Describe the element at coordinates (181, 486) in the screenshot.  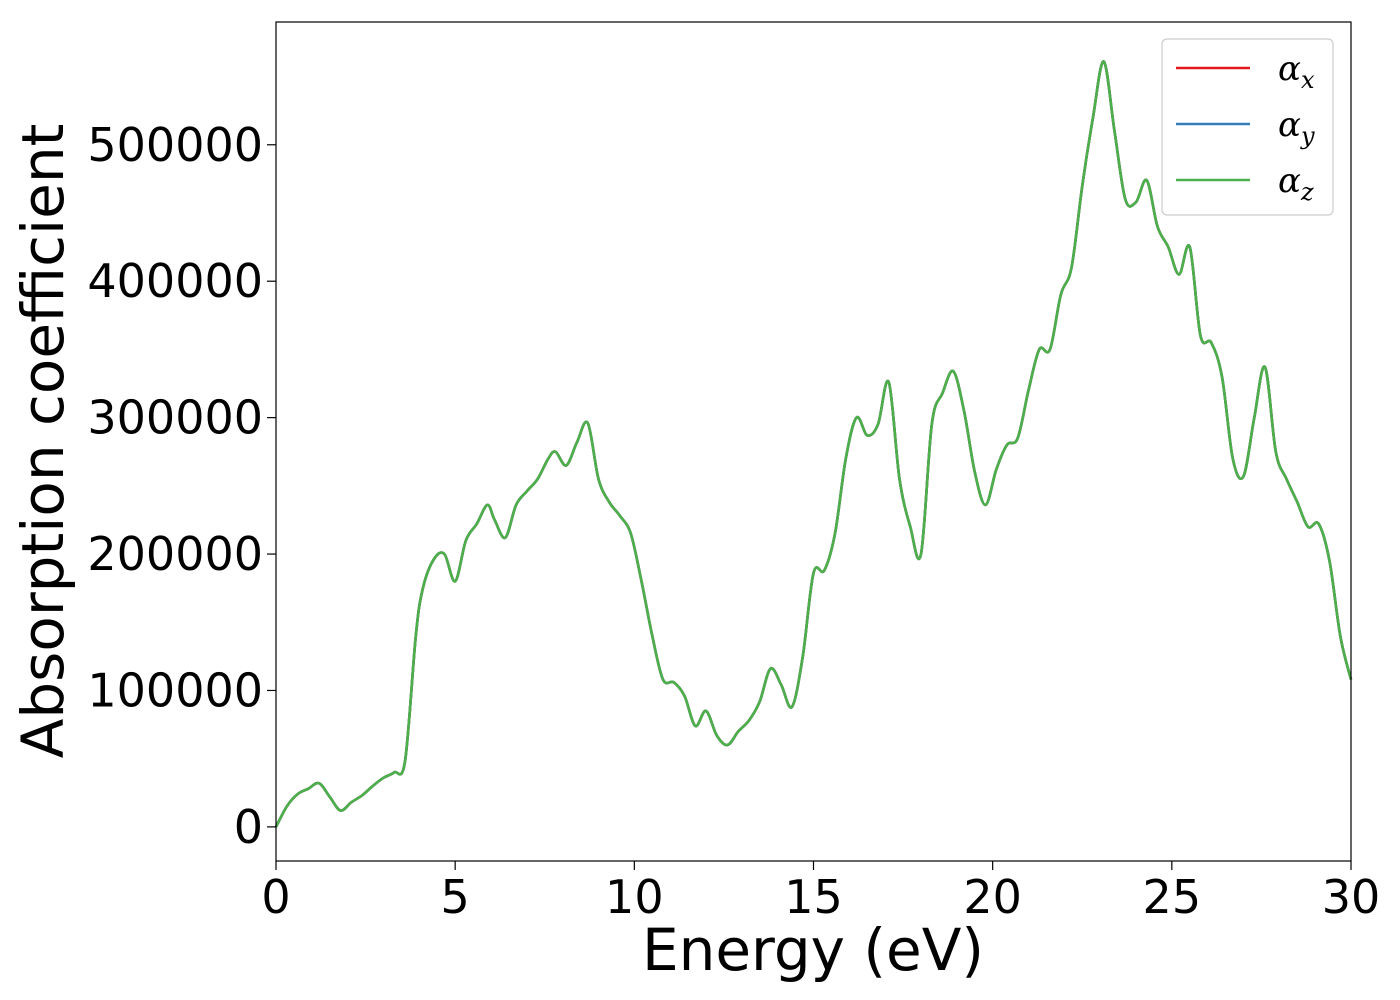
I see `y-axis-ticks: 0 100000 200000 300000 400000 500000` at that location.